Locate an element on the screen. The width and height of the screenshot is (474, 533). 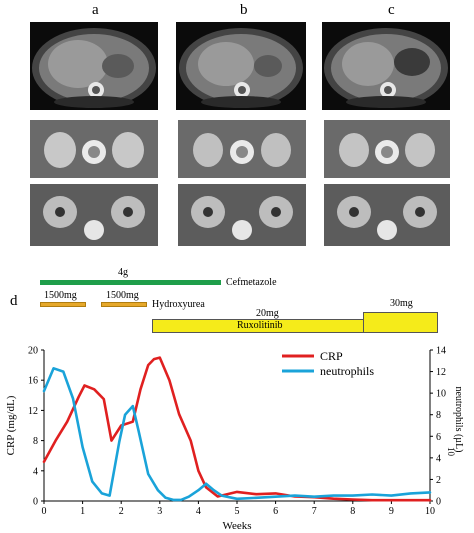
ruxolitinib-label: Ruxolitinib is located at coordinates (260, 325).